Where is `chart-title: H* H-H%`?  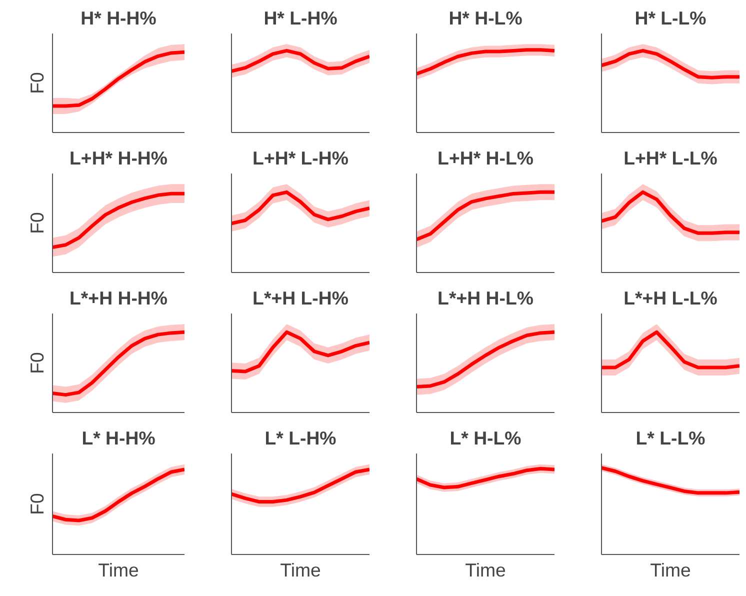
chart-title: H* H-H% is located at coordinates (118, 18).